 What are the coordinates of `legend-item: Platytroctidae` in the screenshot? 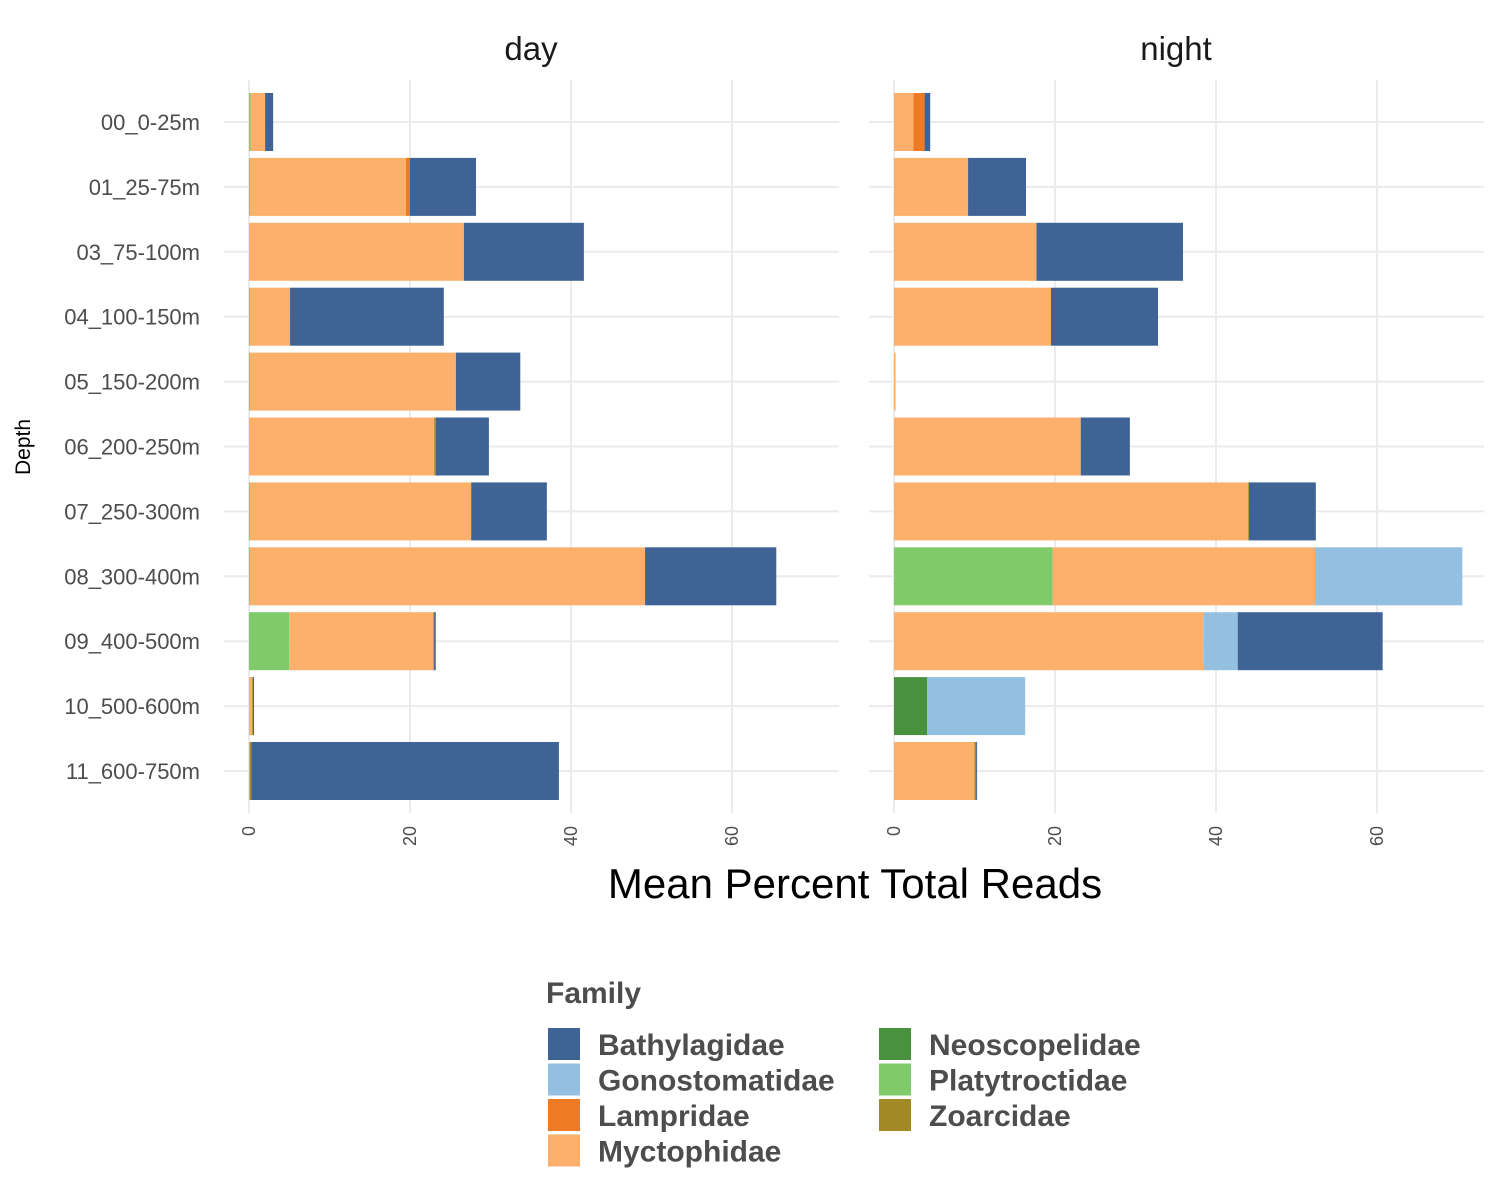 It's located at (1003, 1080).